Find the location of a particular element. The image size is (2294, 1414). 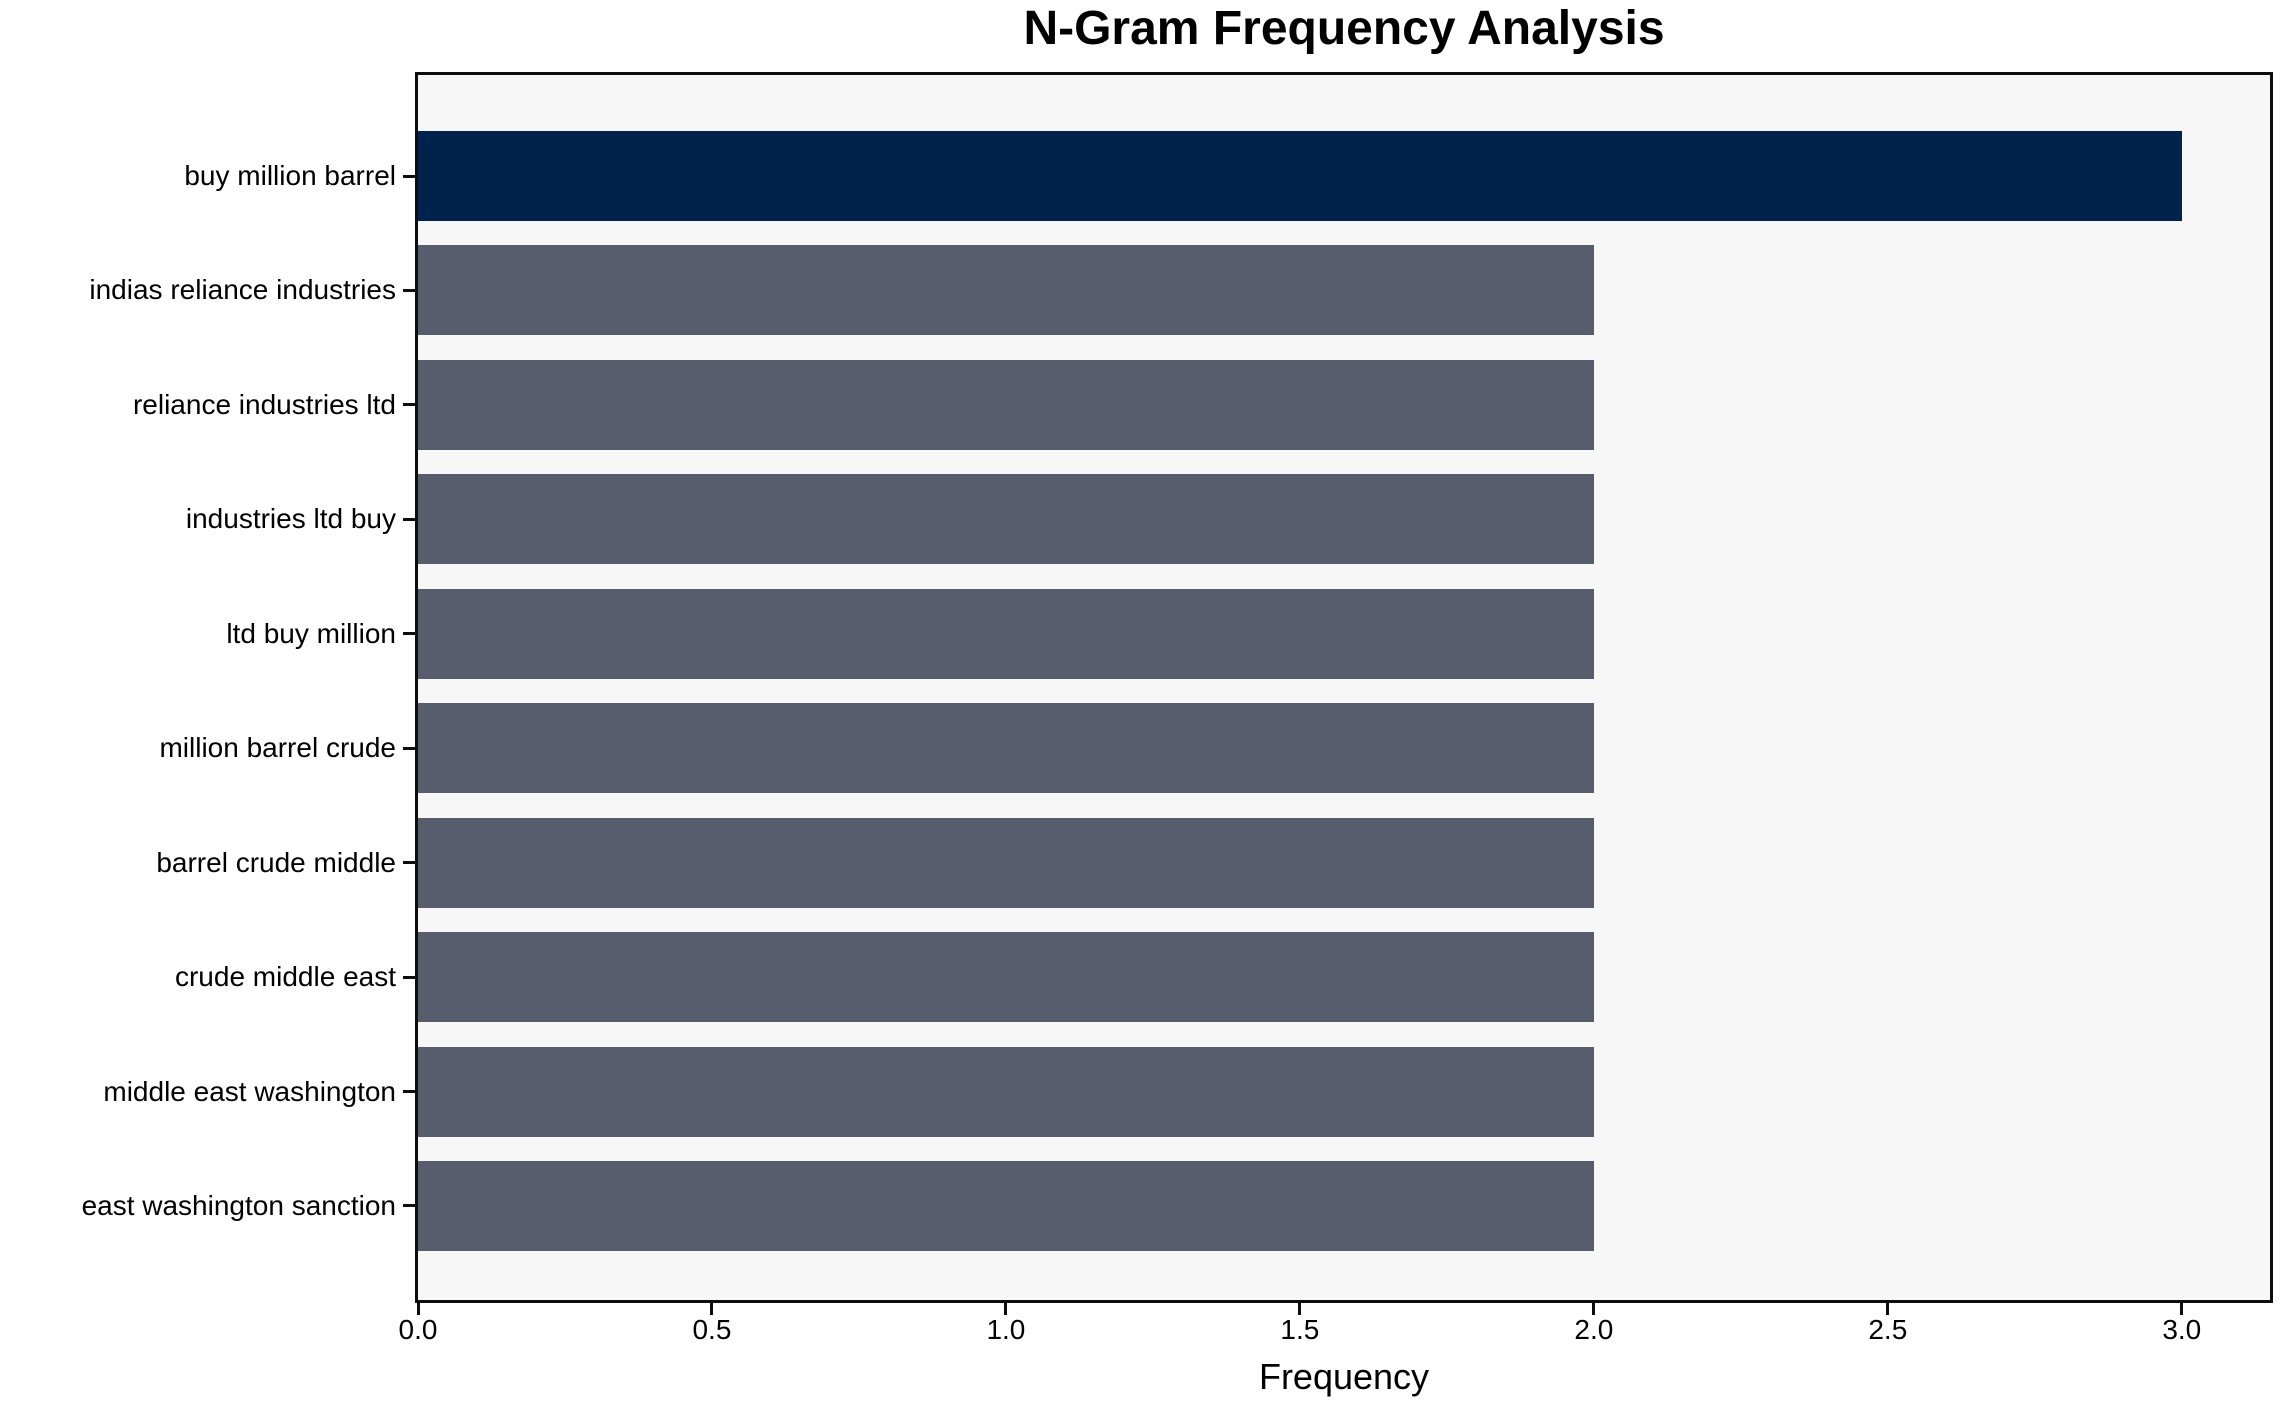

x-axis-title: Frequency is located at coordinates (1344, 1376).